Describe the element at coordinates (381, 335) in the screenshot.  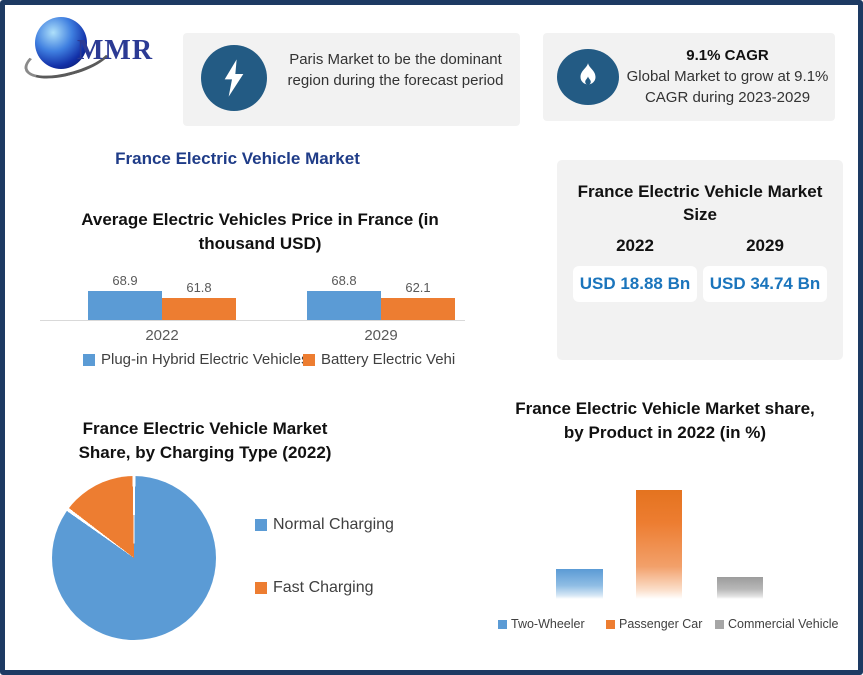
I see `x-tick-2029: 2029` at that location.